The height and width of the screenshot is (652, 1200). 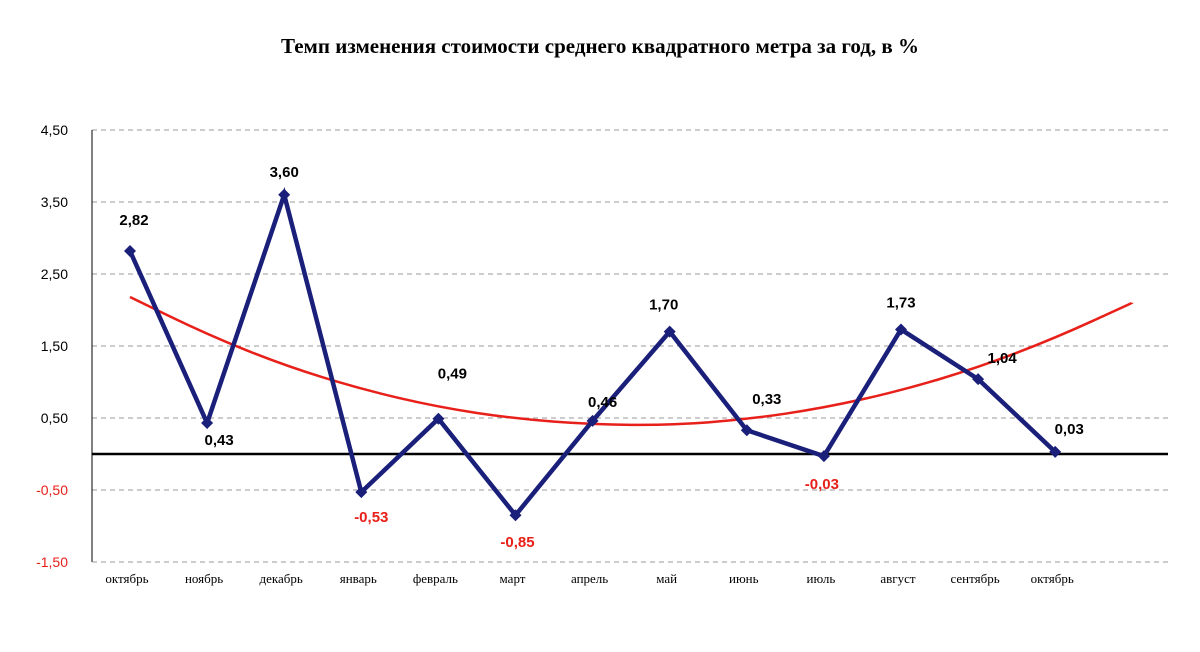 What do you see at coordinates (513, 578) in the screenshot?
I see `x-tick-label: март` at bounding box center [513, 578].